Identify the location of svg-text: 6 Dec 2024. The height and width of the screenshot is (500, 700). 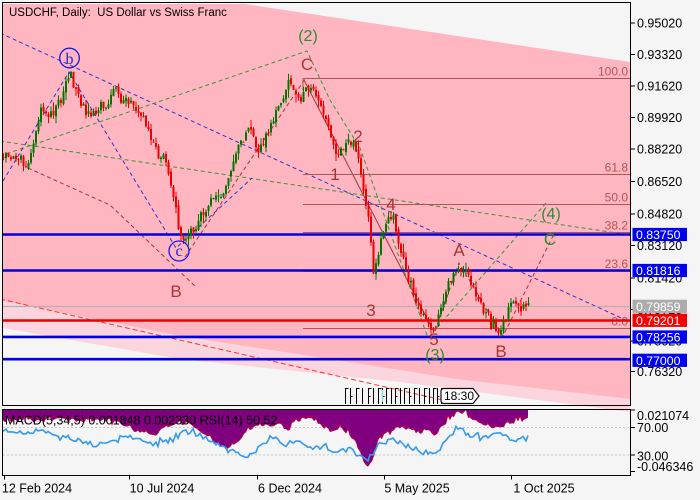
(290, 489).